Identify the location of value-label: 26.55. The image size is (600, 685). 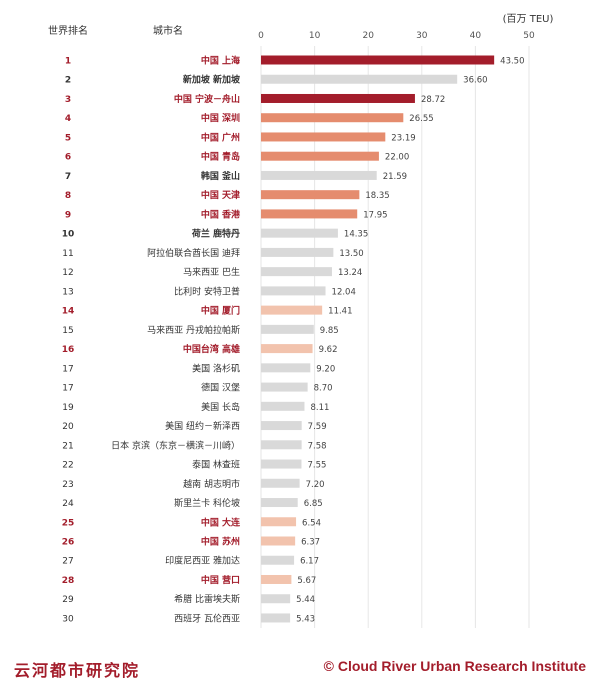
(421, 119).